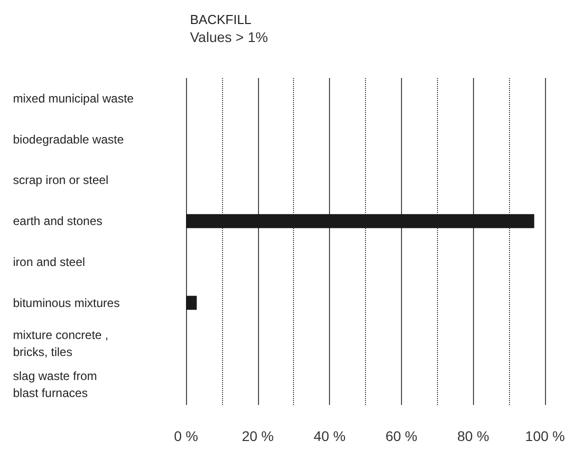 This screenshot has width=585, height=465. What do you see at coordinates (545, 436) in the screenshot?
I see `x-tick-label: 100 %` at bounding box center [545, 436].